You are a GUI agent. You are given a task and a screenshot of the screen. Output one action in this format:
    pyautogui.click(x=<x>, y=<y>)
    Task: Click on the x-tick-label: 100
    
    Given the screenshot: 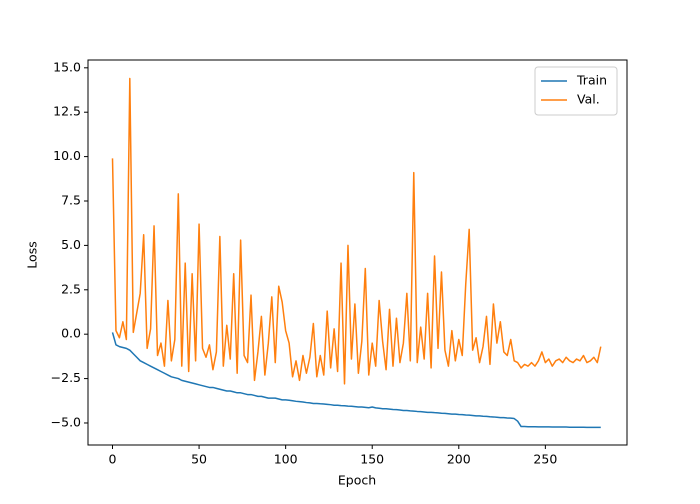 What is the action you would take?
    pyautogui.click(x=286, y=459)
    